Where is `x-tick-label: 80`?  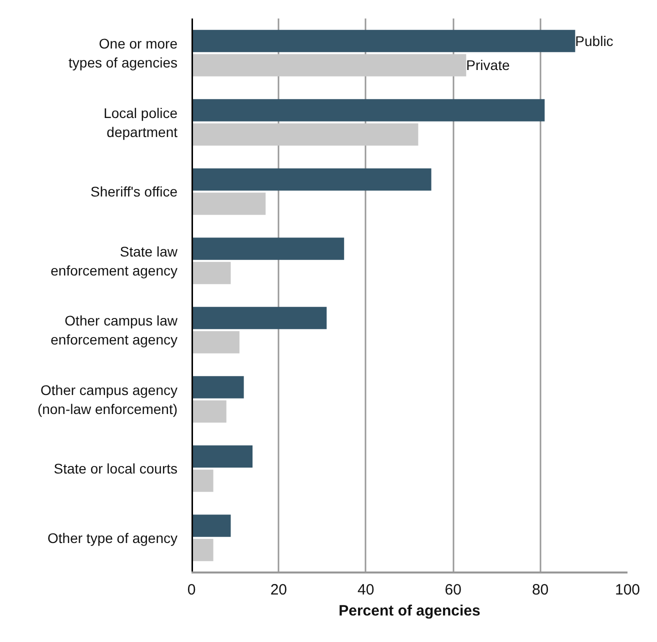
x-tick-label: 80 is located at coordinates (540, 590).